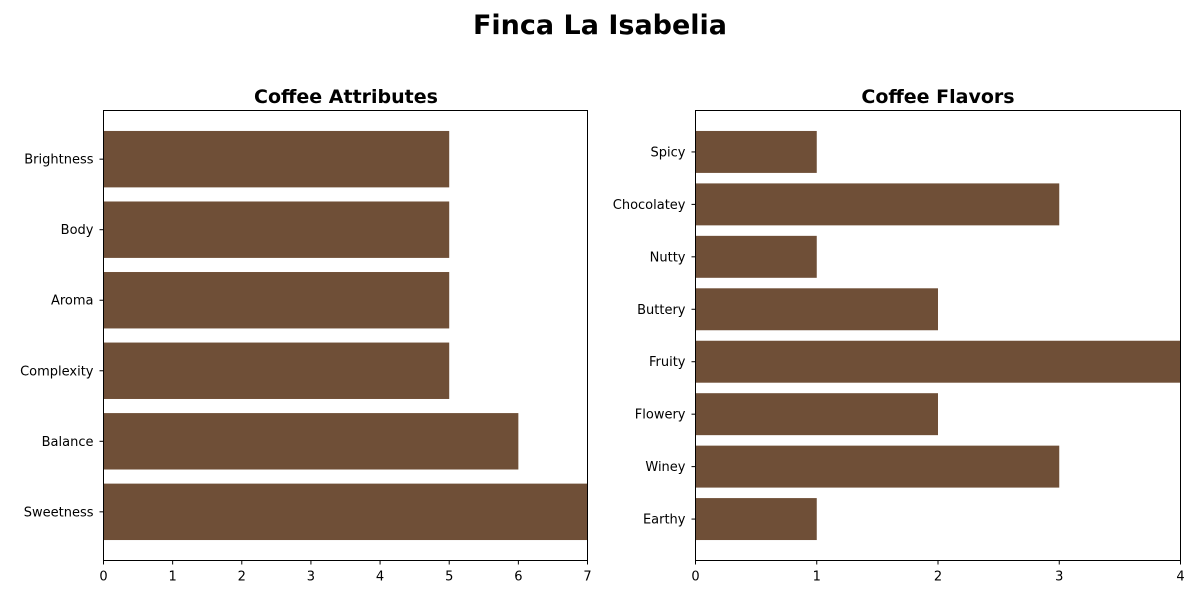  What do you see at coordinates (664, 520) in the screenshot?
I see `flavors-y-tick-label-earthy: Earthy` at bounding box center [664, 520].